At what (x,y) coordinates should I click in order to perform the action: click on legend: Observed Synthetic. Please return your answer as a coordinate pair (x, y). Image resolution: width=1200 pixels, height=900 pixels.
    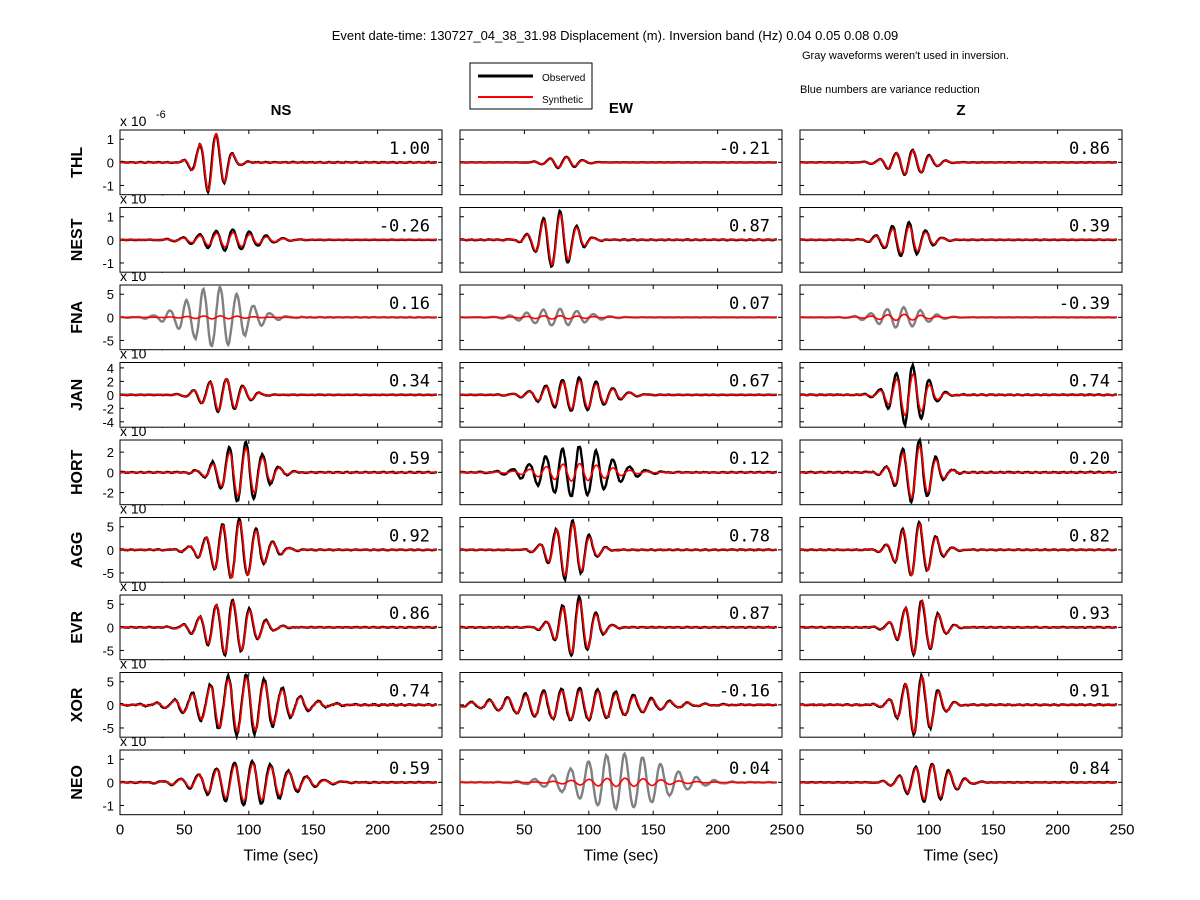
    Looking at the image, I should click on (531, 86).